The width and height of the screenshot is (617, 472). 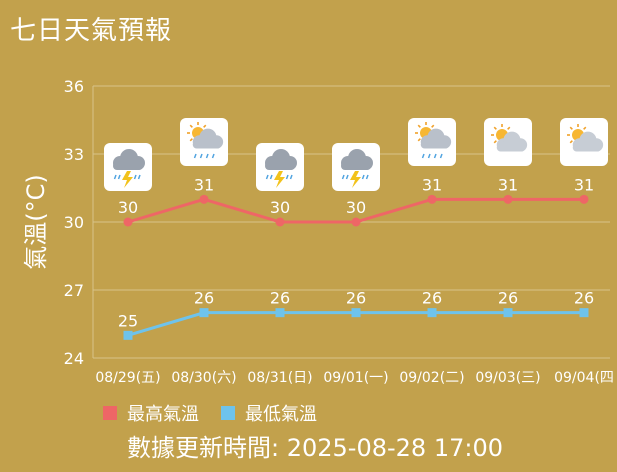 I want to click on icon-layer, so click(x=356, y=154).